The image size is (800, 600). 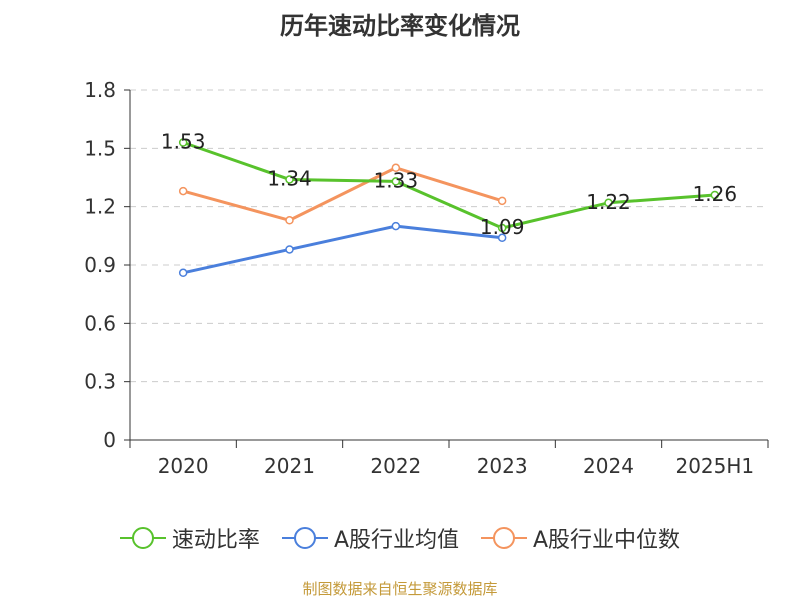 What do you see at coordinates (100, 148) in the screenshot?
I see `y-tick-label: 1.5` at bounding box center [100, 148].